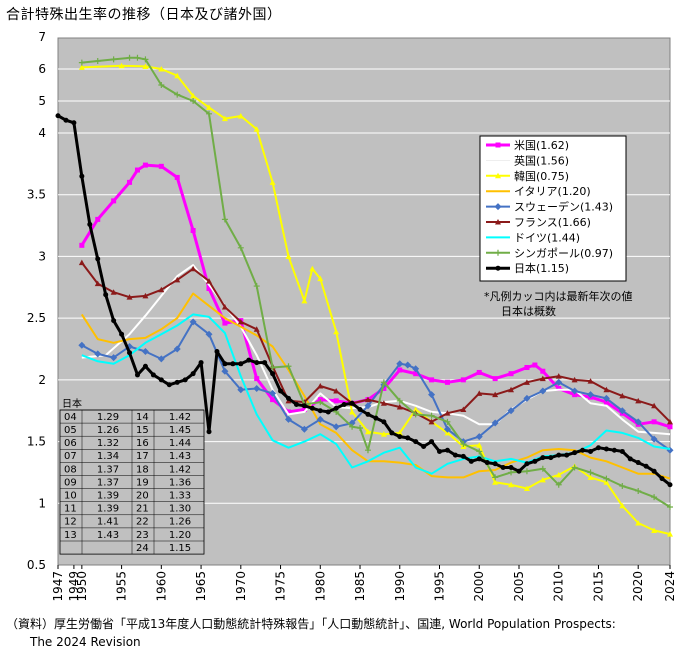  I want to click on y-tick-label: 3.5, so click(36, 195).